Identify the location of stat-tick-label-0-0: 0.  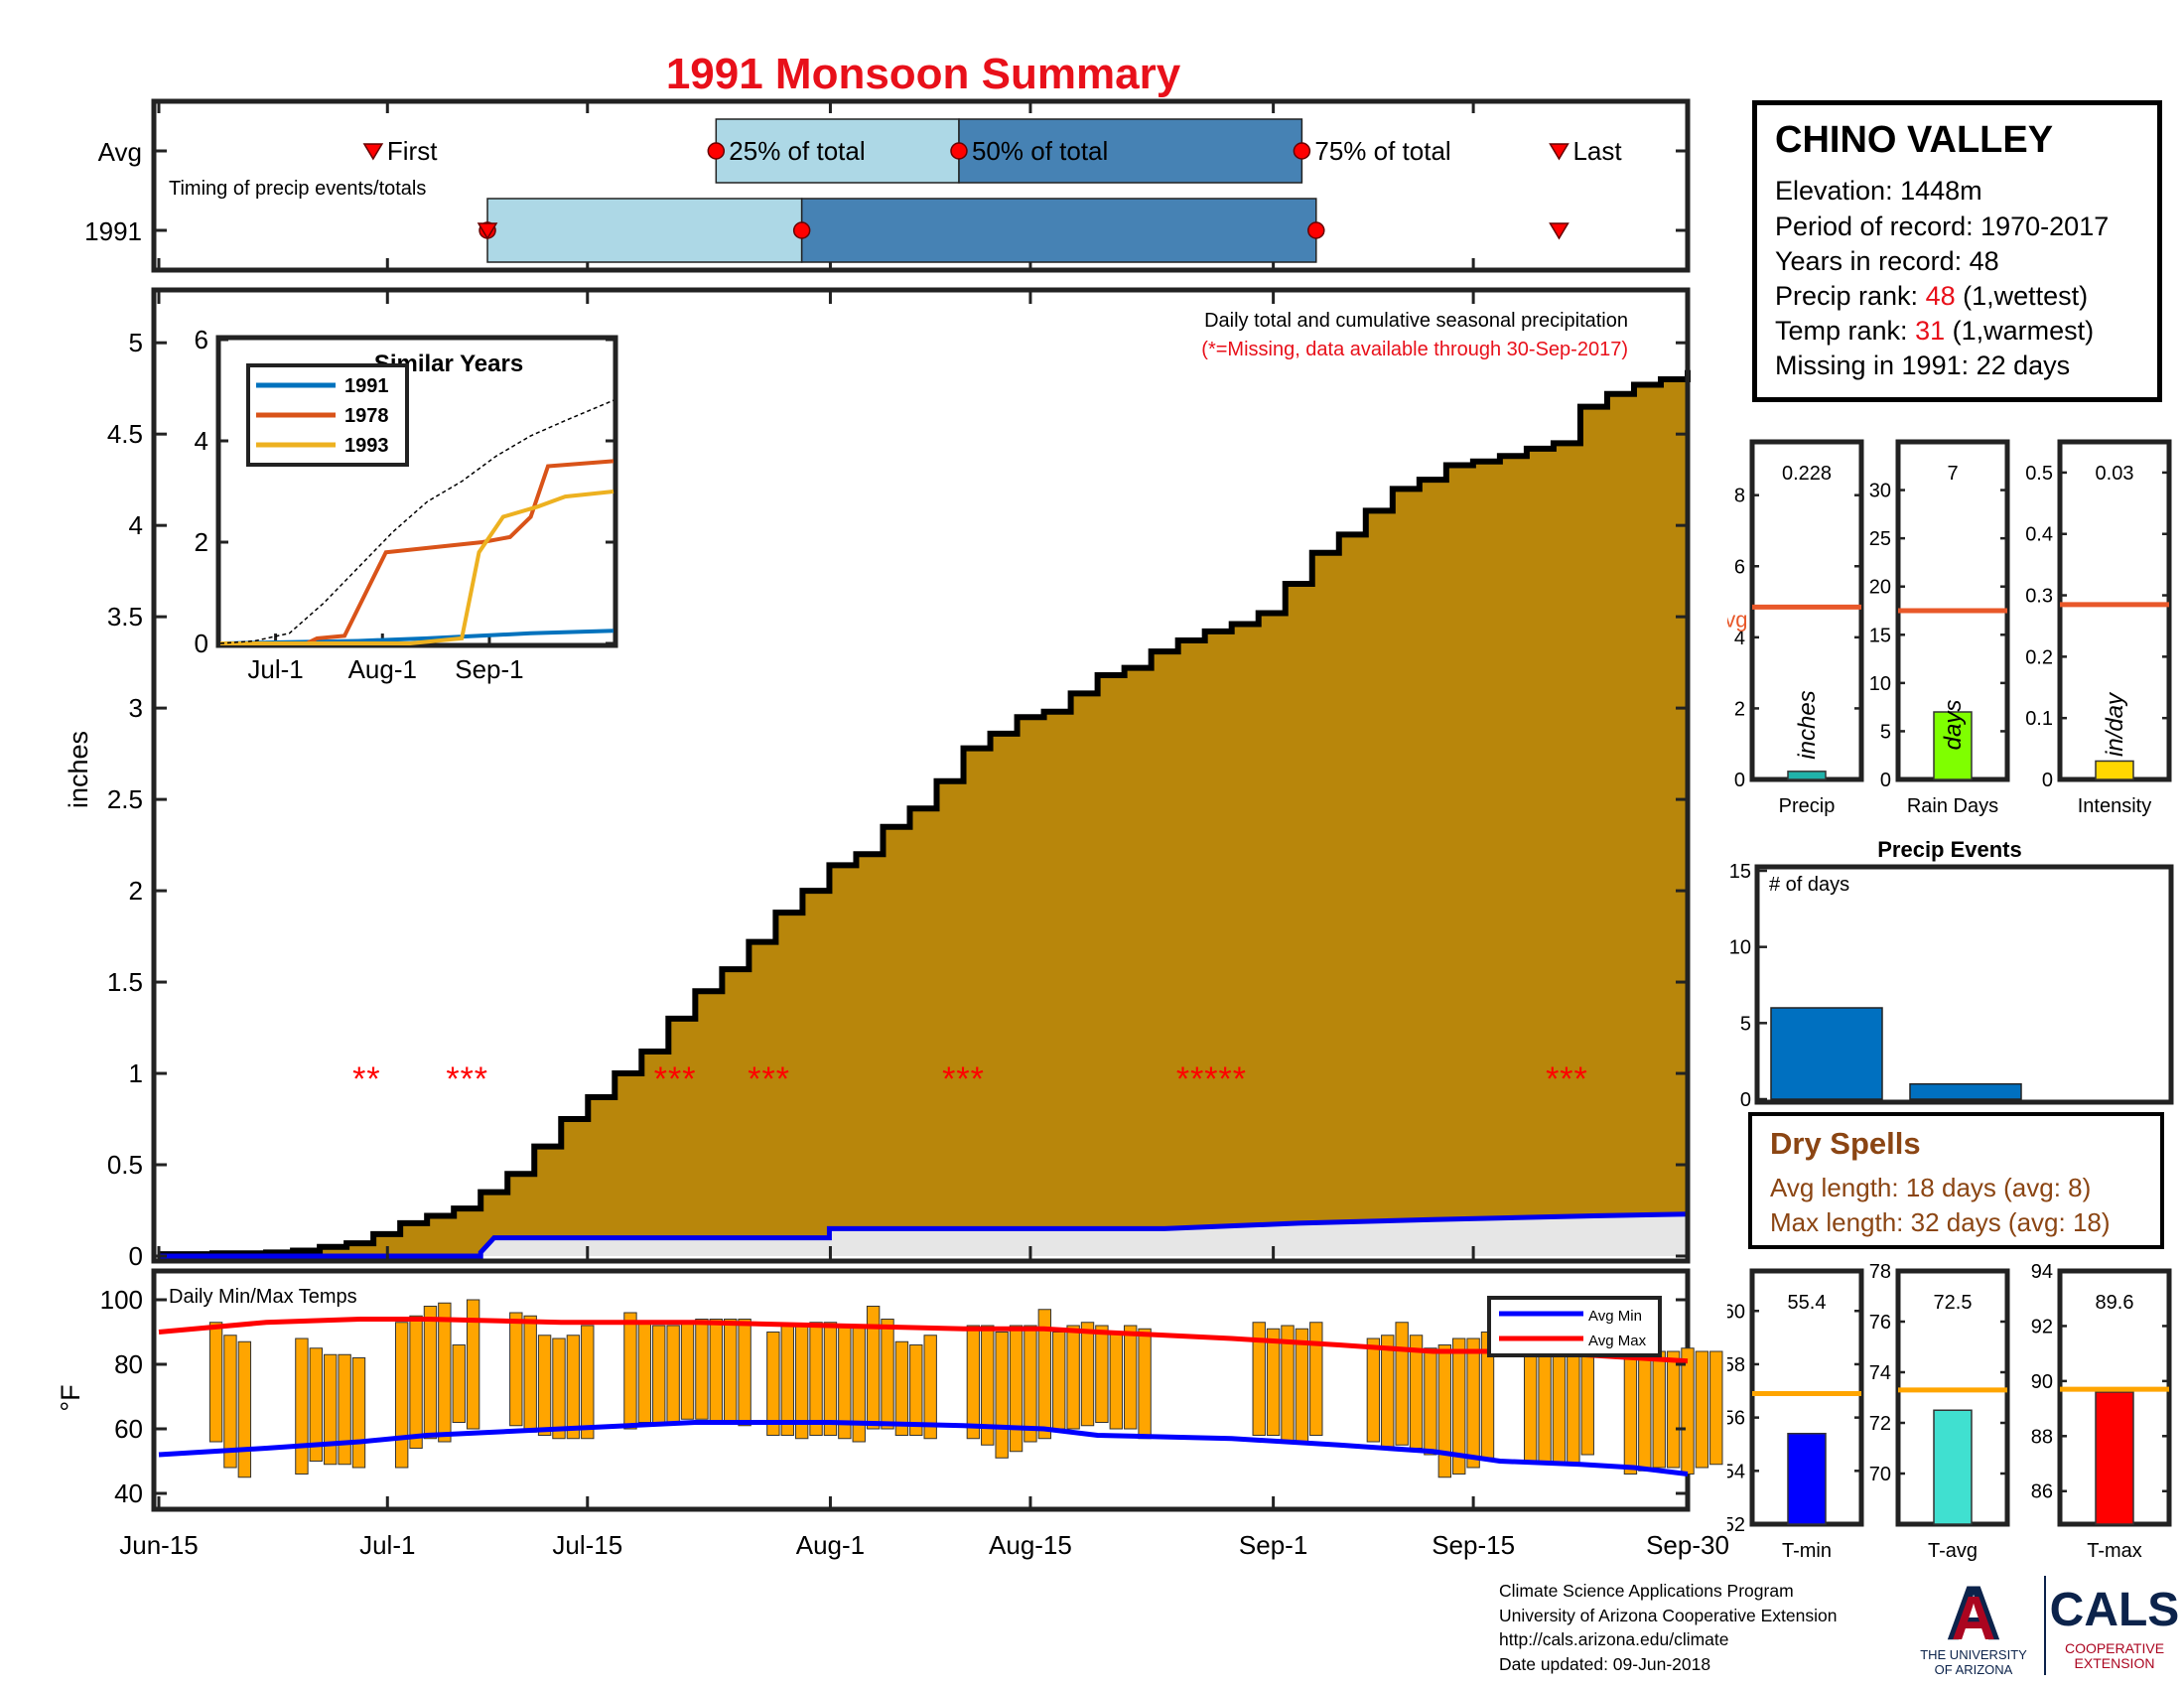
(1739, 780).